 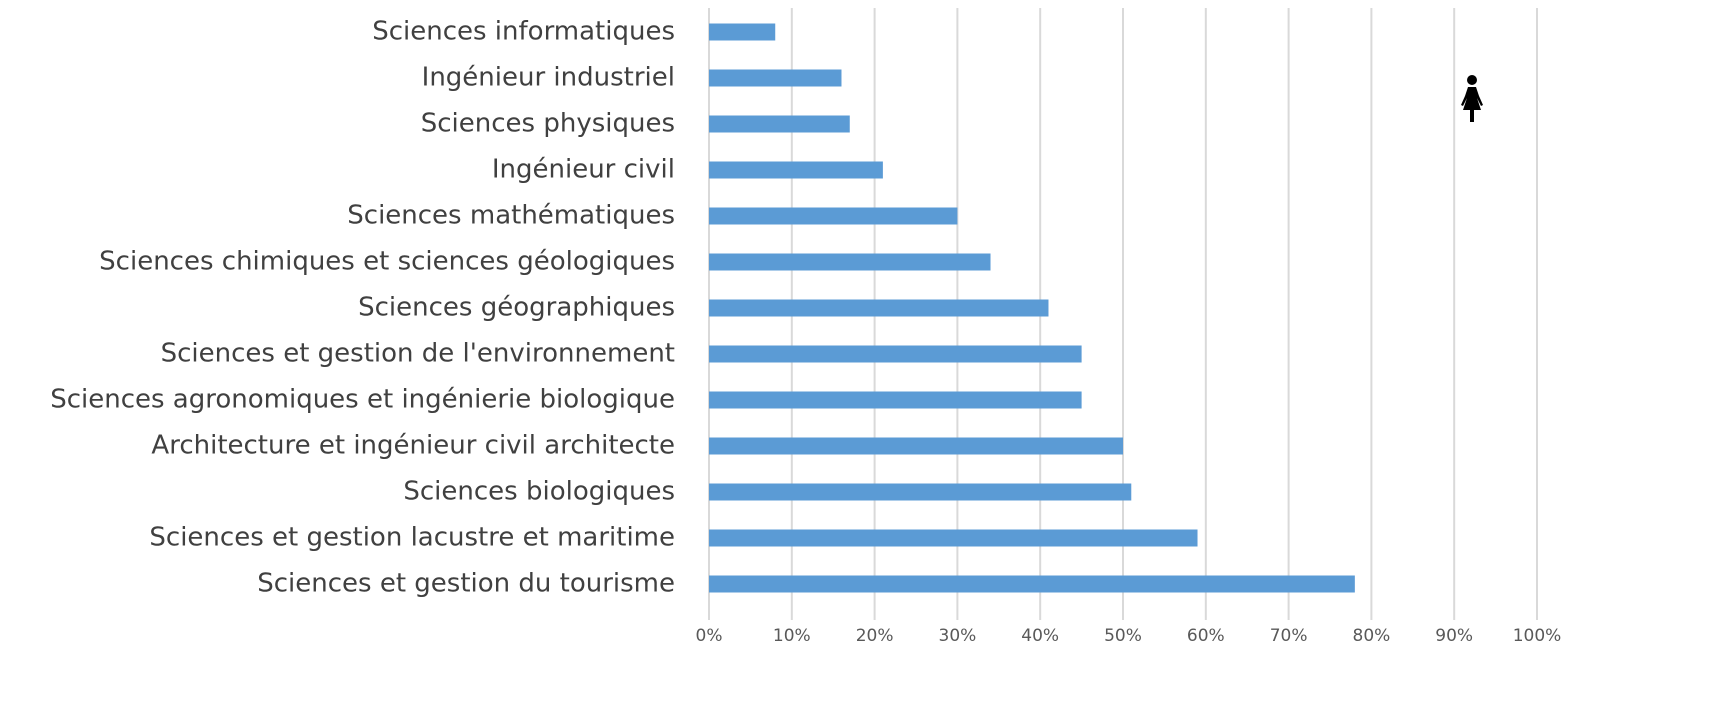 I want to click on x-tick-label: 70%, so click(x=1289, y=636).